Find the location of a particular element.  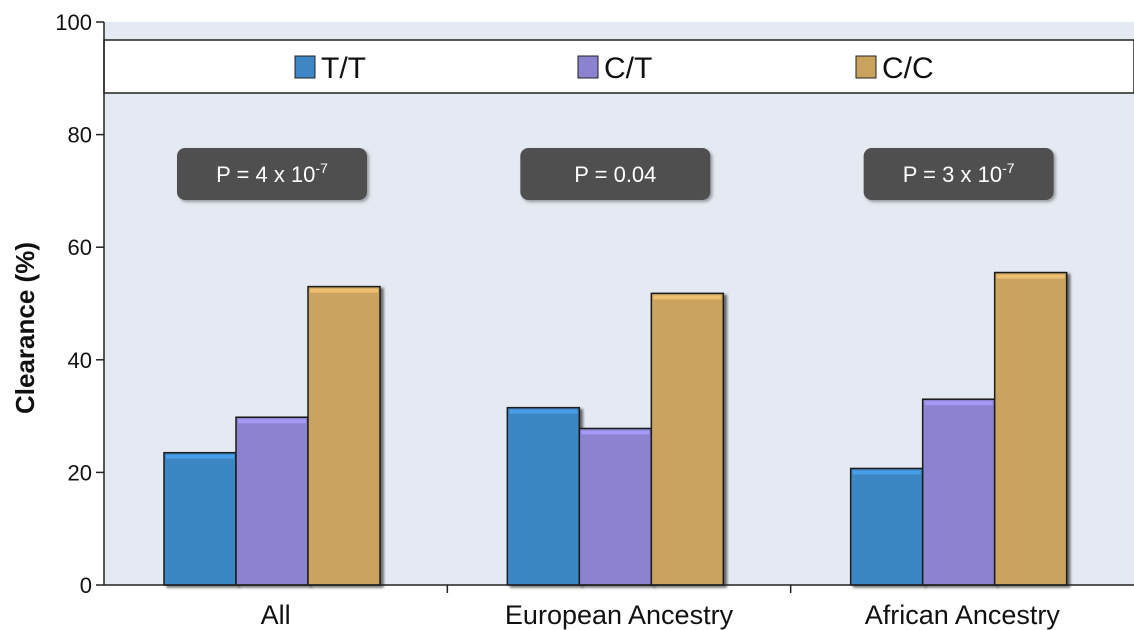

p-value-annotations: P = 4 x 10-7 P = 0.04 P = 3 x 10-7 is located at coordinates (615, 174).